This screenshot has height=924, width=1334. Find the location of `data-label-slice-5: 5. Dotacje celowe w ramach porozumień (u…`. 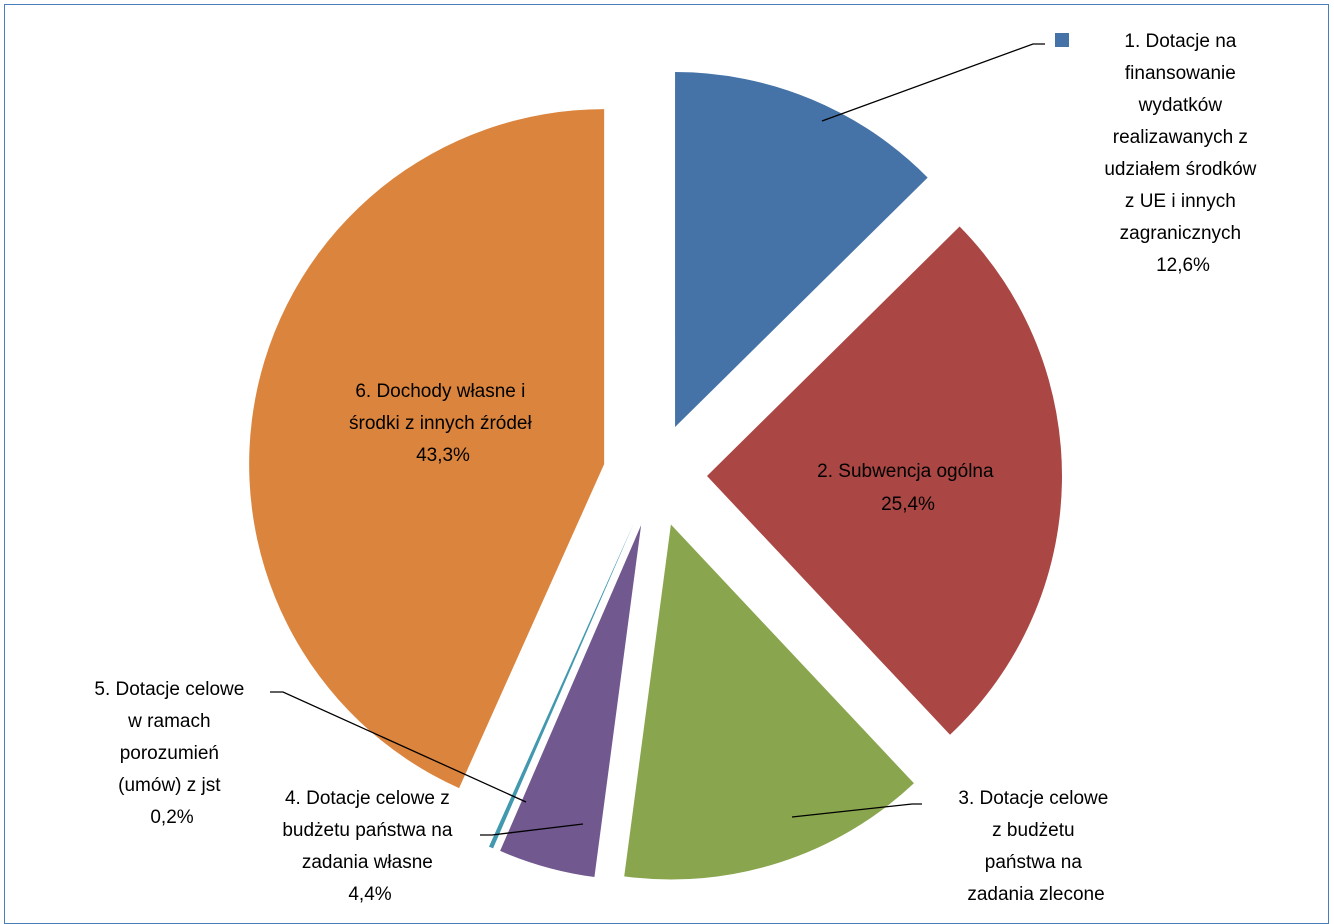

data-label-slice-5: 5. Dotacje celowe w ramach porozumień (u… is located at coordinates (171, 753).